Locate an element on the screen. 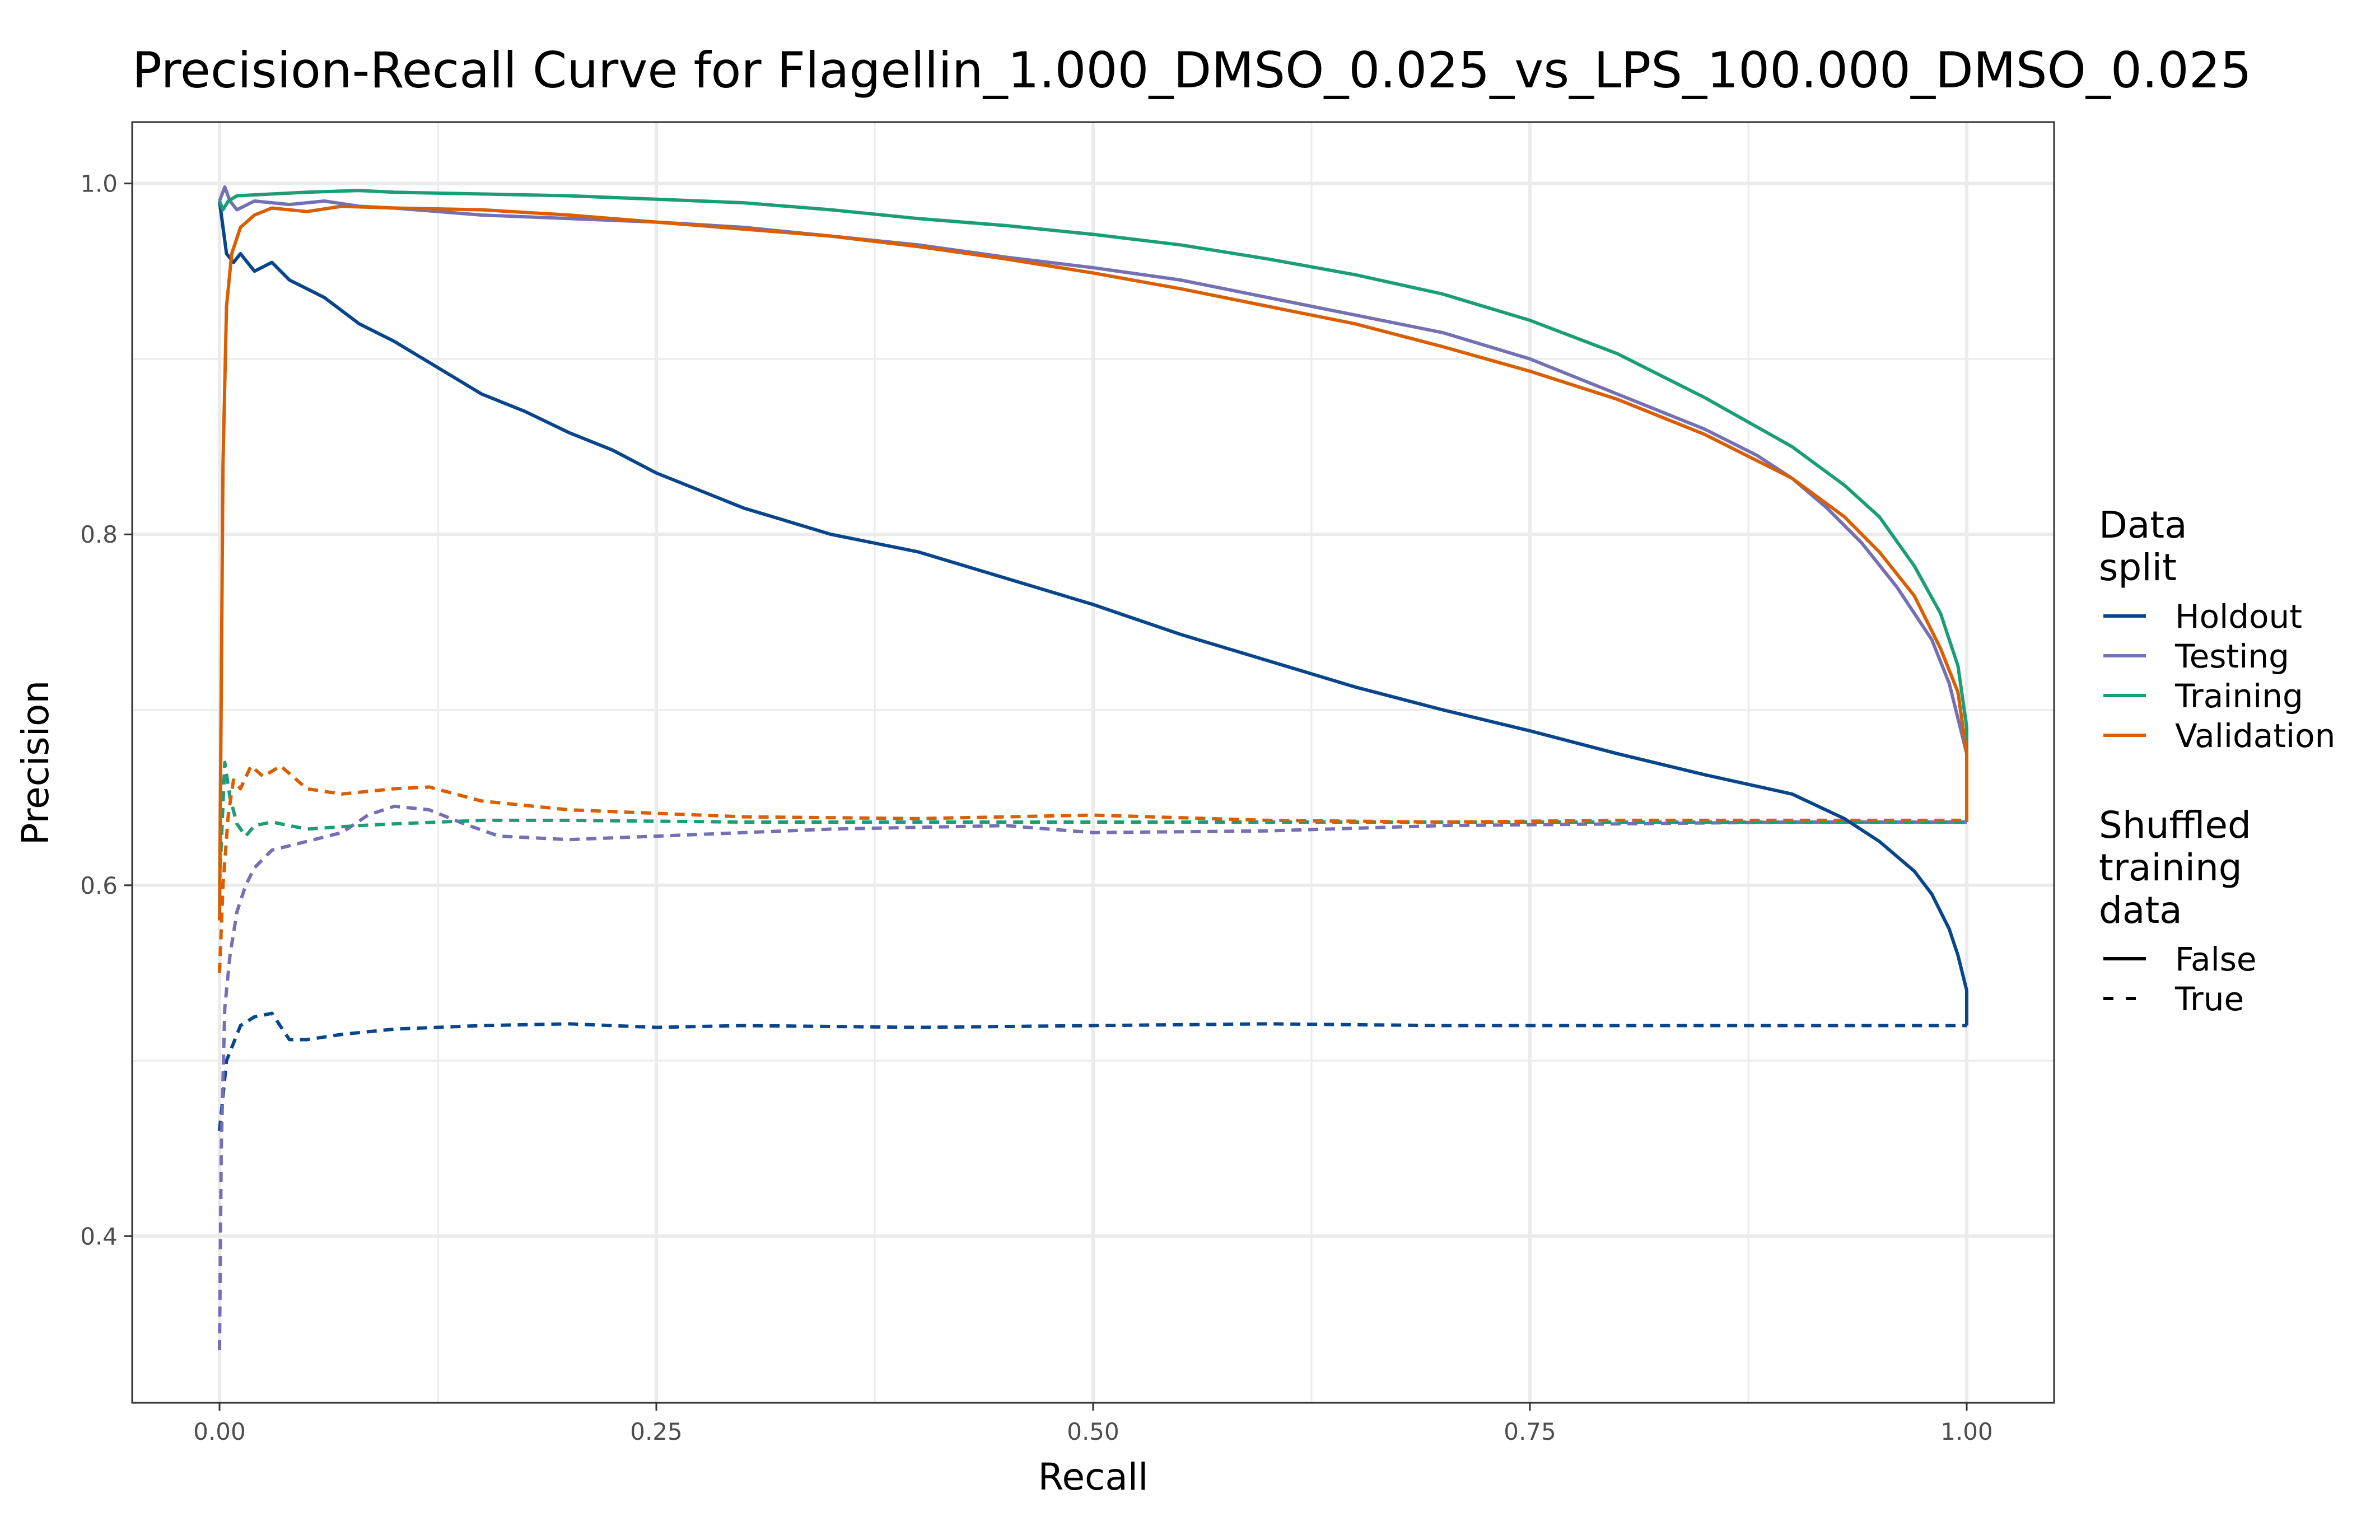 The width and height of the screenshot is (2380, 1540). legend-label-training: Training is located at coordinates (2239, 696).